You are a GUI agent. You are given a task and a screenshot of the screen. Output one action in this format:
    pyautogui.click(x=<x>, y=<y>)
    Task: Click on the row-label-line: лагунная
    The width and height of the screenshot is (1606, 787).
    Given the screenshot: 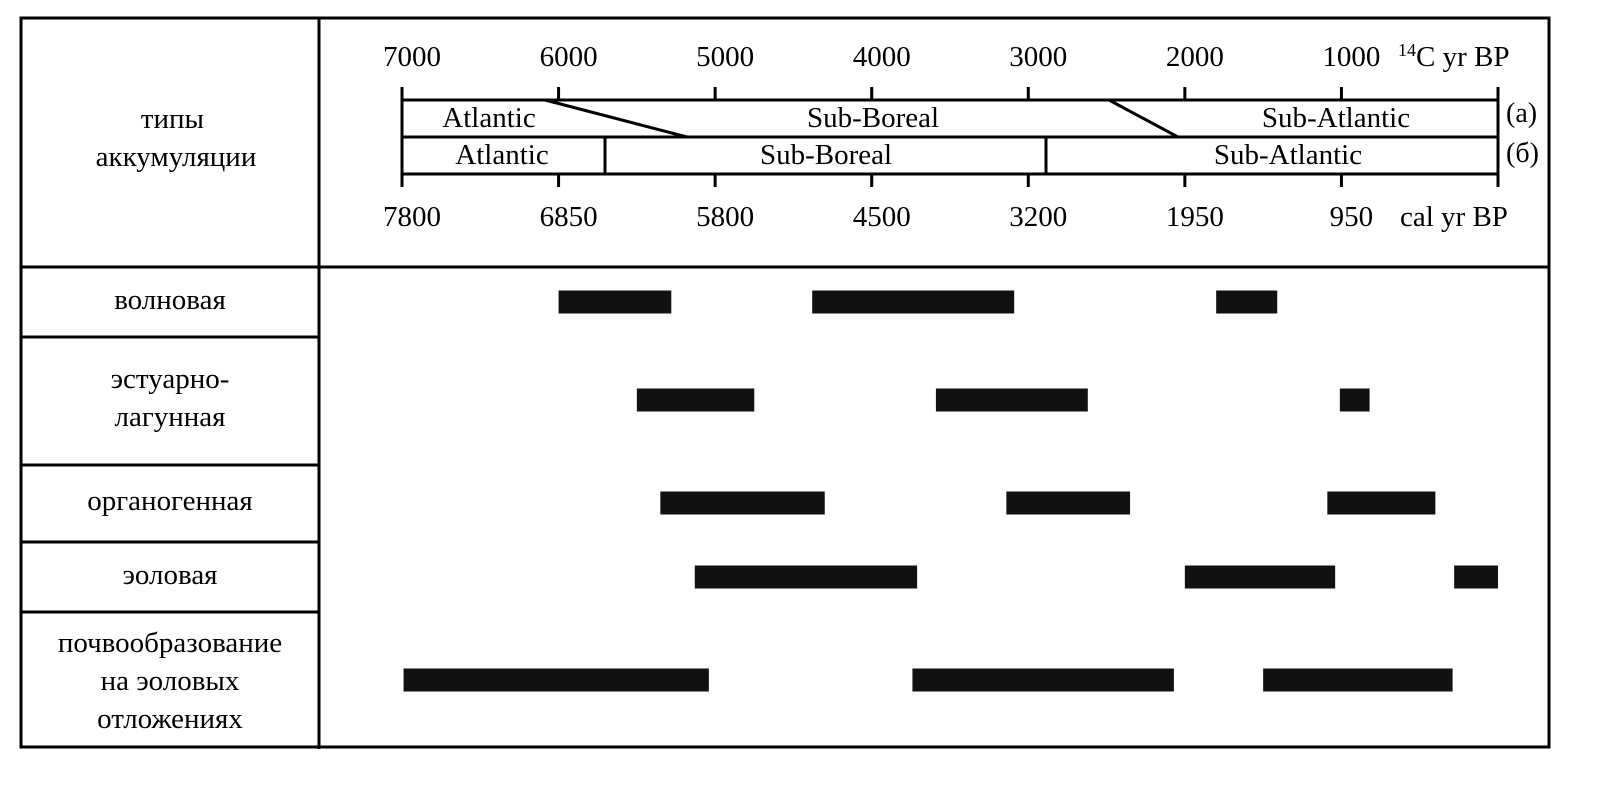 What is the action you would take?
    pyautogui.click(x=170, y=417)
    